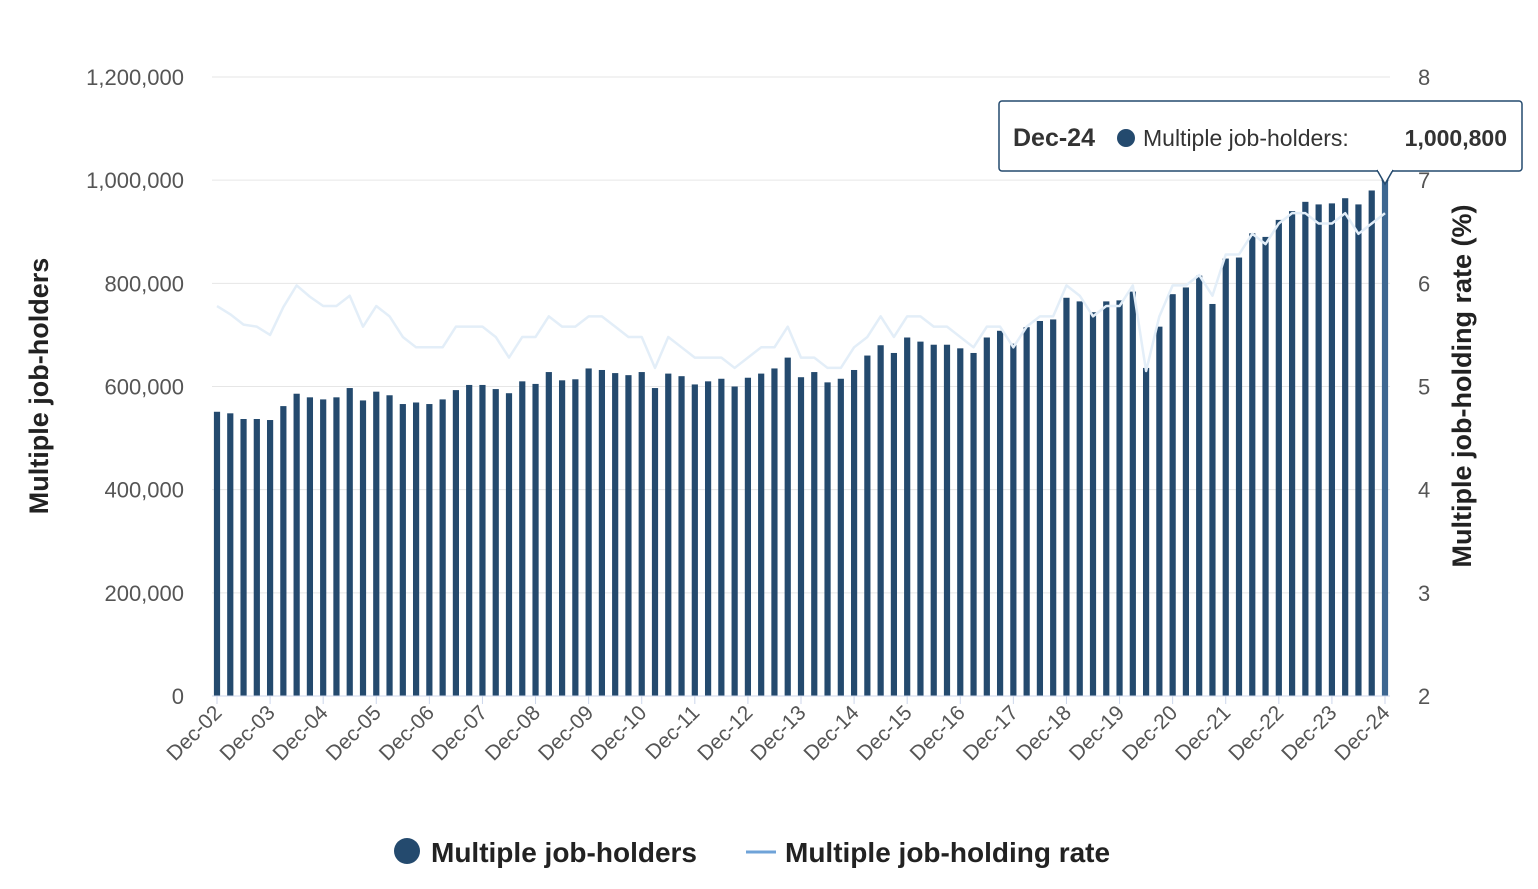 The image size is (1538, 889). I want to click on rate-line, so click(801, 292).